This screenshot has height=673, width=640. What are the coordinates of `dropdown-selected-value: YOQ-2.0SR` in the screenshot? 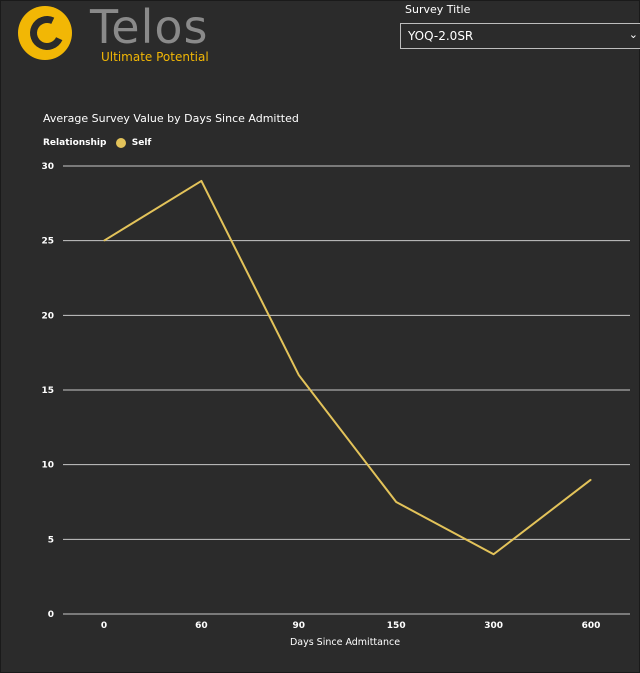 It's located at (441, 36).